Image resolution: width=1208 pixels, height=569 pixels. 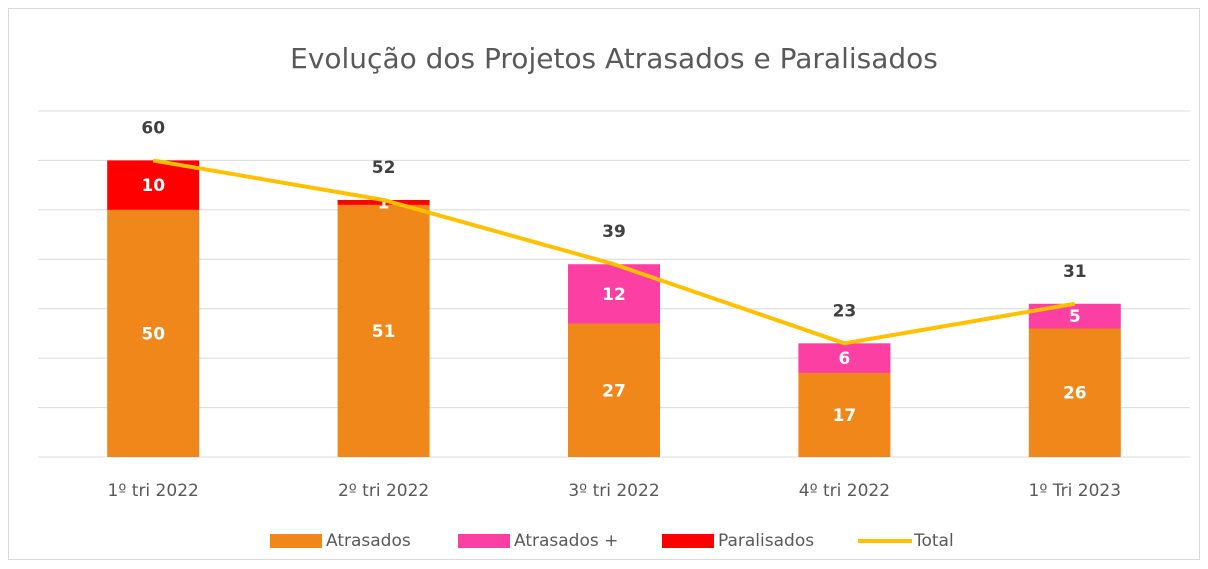 What do you see at coordinates (368, 541) in the screenshot?
I see `legend-label: Atrasados` at bounding box center [368, 541].